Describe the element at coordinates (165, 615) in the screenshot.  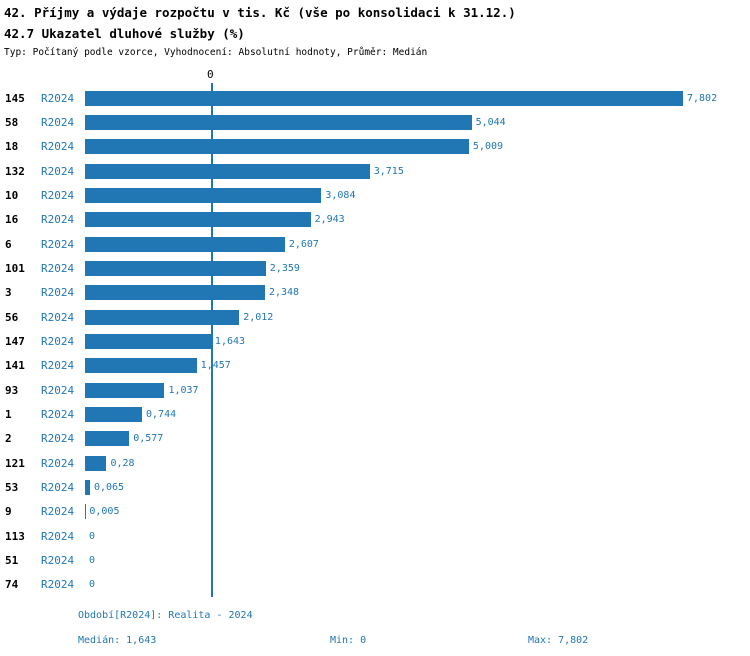
I see `footer-period-label: Období[R2024]: Realita - 2024` at that location.